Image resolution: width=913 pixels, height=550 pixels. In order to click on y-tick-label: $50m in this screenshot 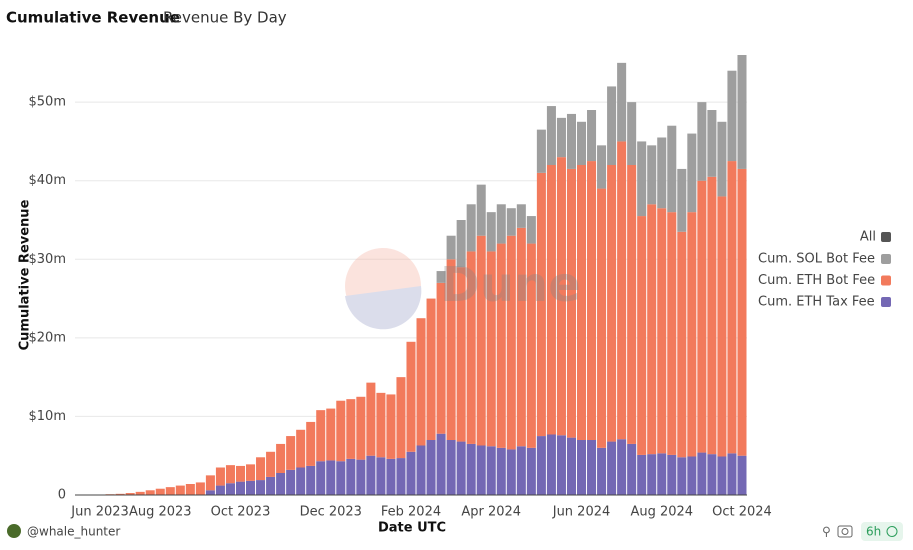, I will do `click(47, 102)`.